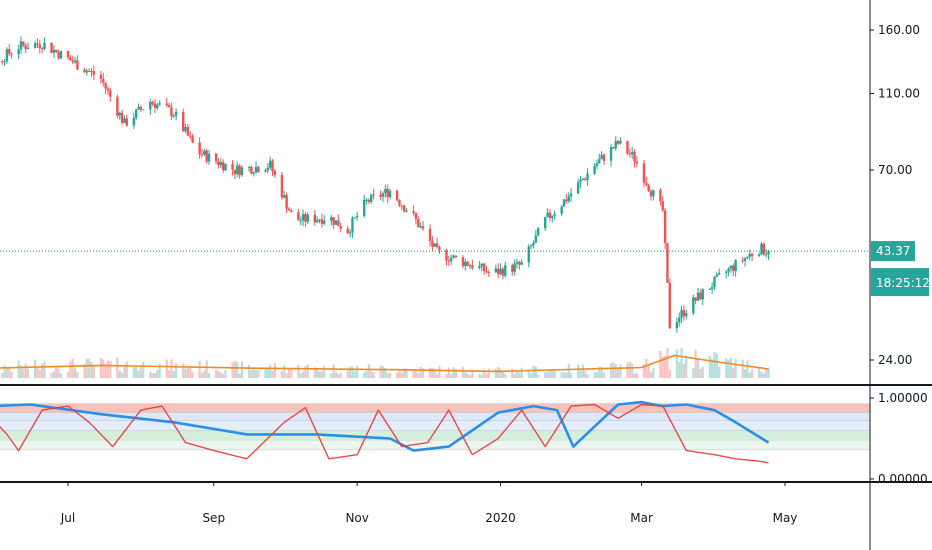  I want to click on last-price-tag, so click(893, 251).